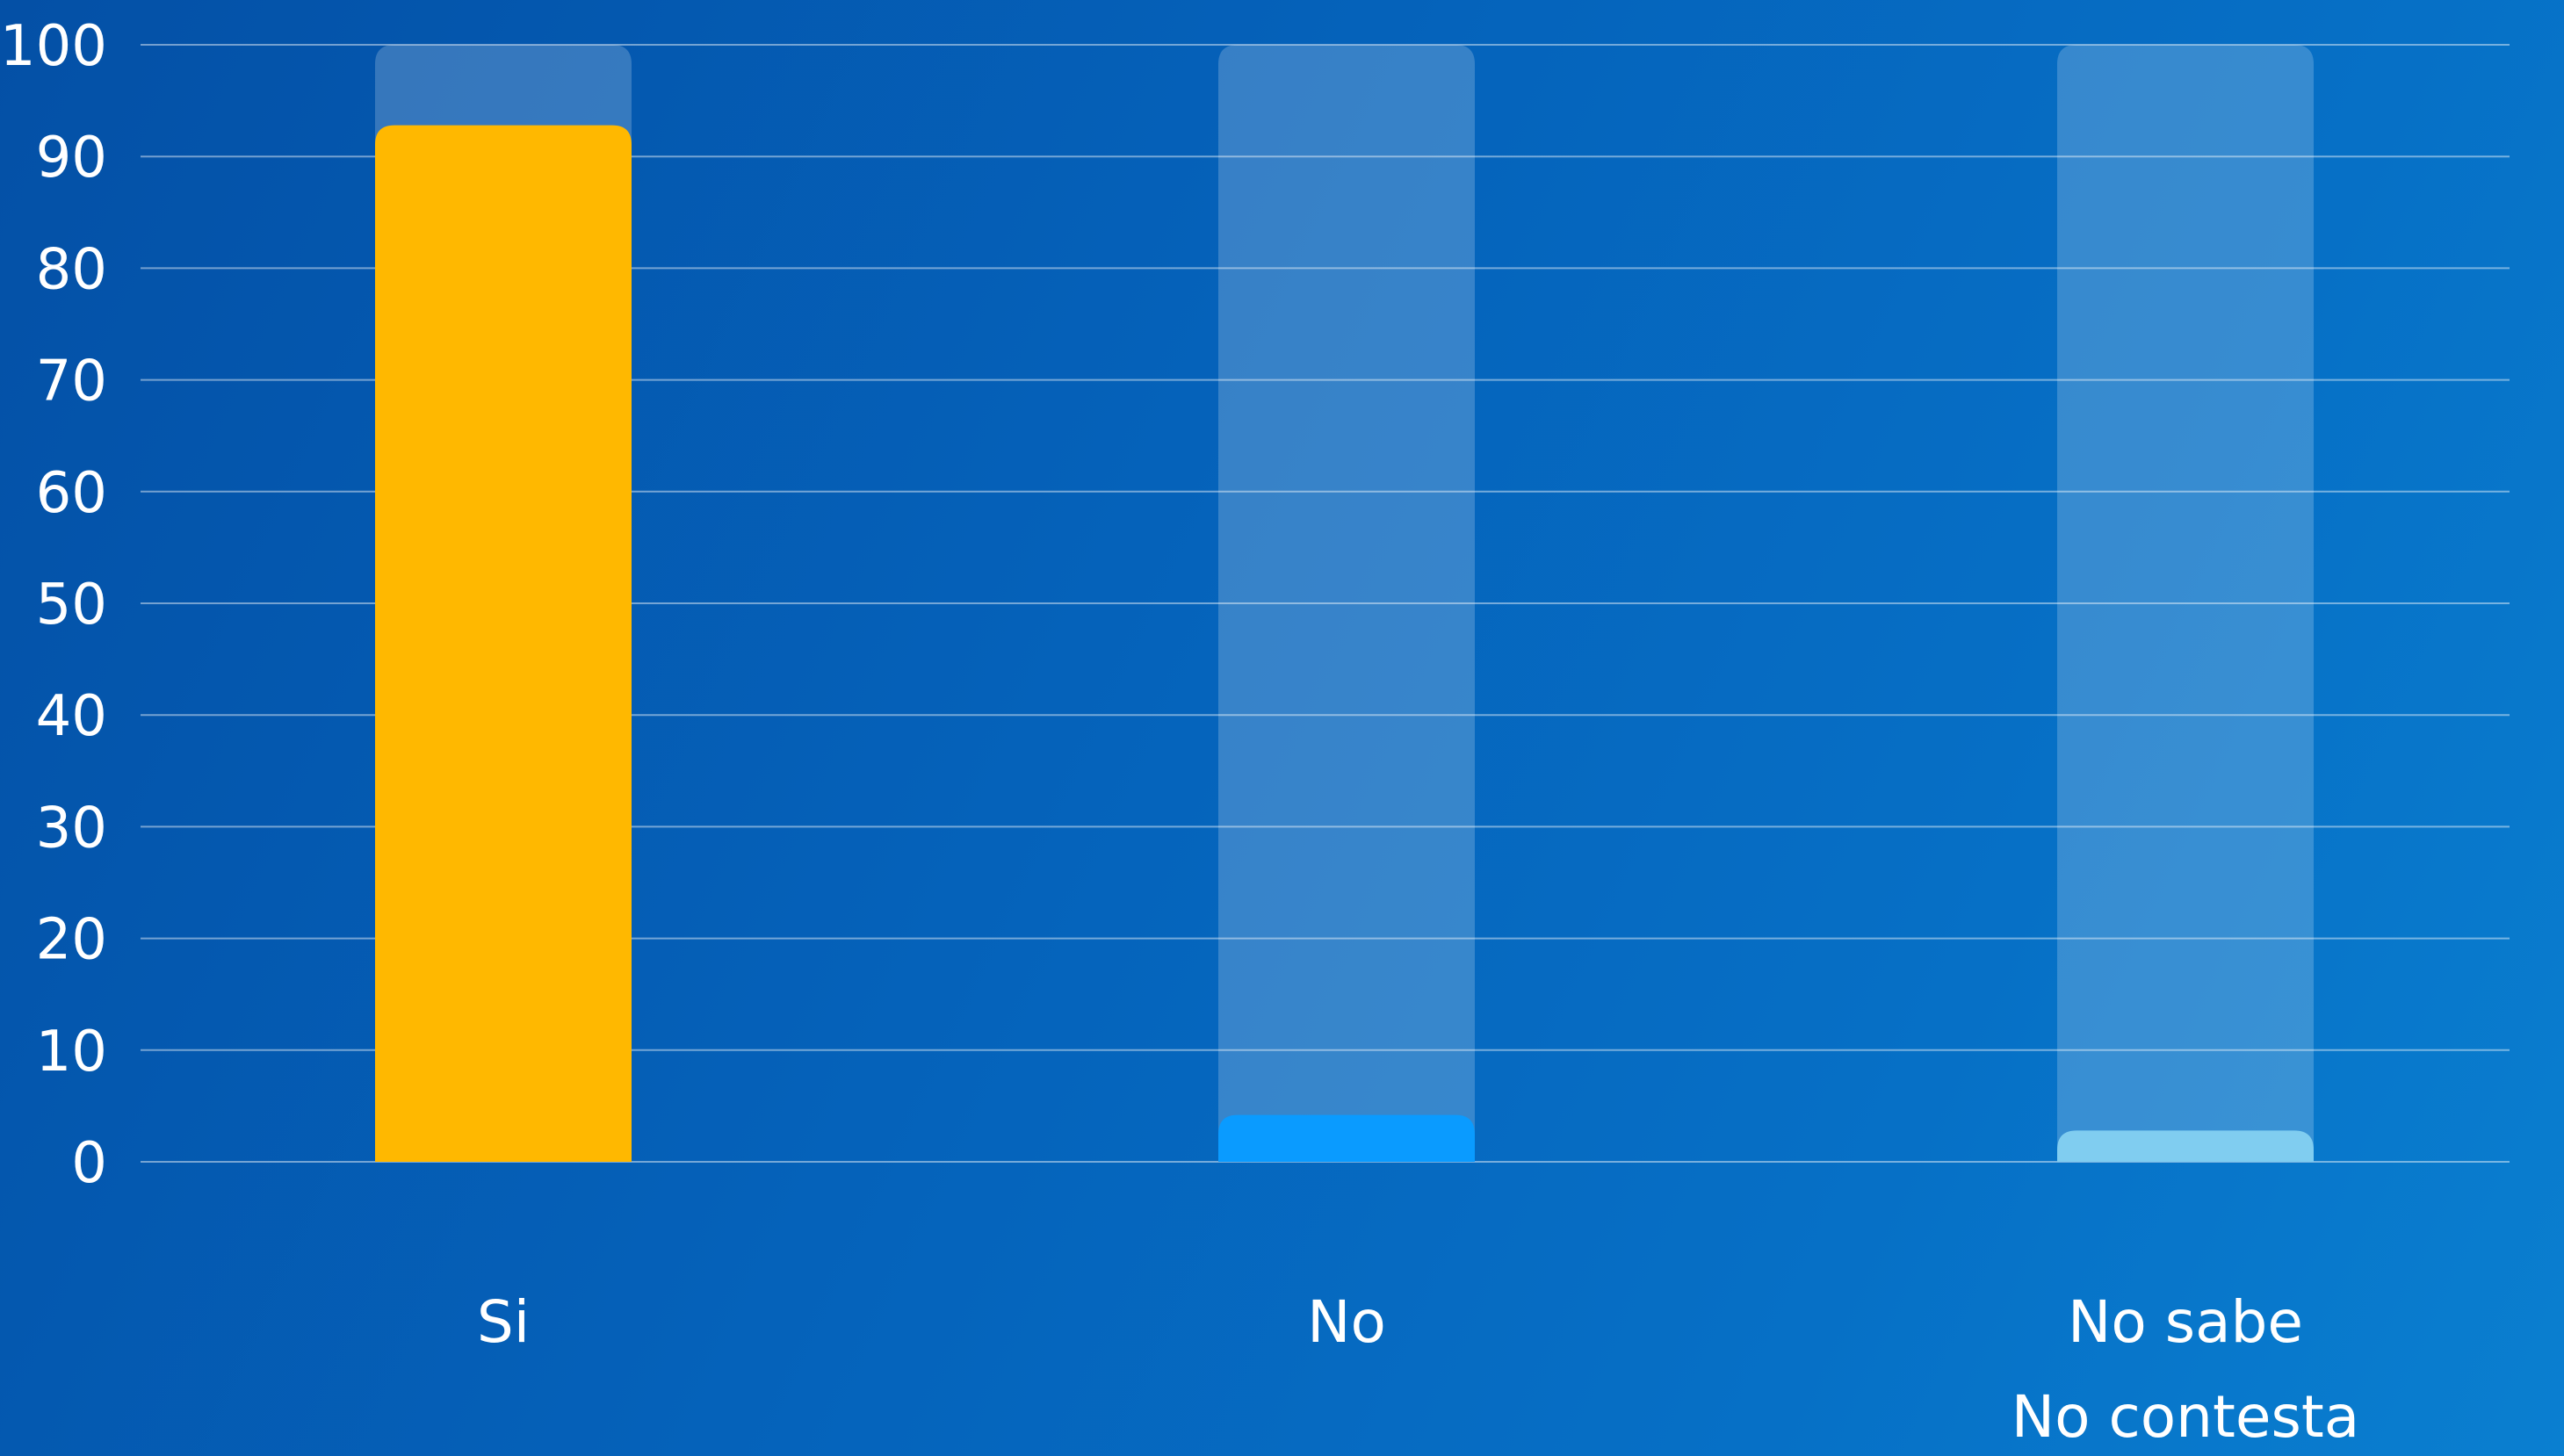 The image size is (2564, 1456). I want to click on y-tick-label: 10, so click(71, 1052).